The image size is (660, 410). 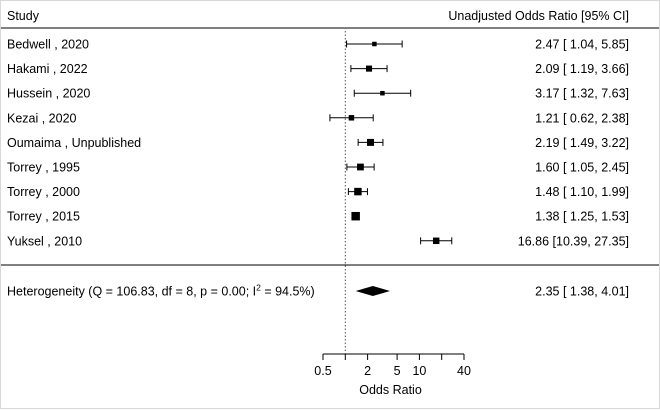 What do you see at coordinates (573, 241) in the screenshot?
I see `study-estimate-label: 16.86 [10.39, 27.35]` at bounding box center [573, 241].